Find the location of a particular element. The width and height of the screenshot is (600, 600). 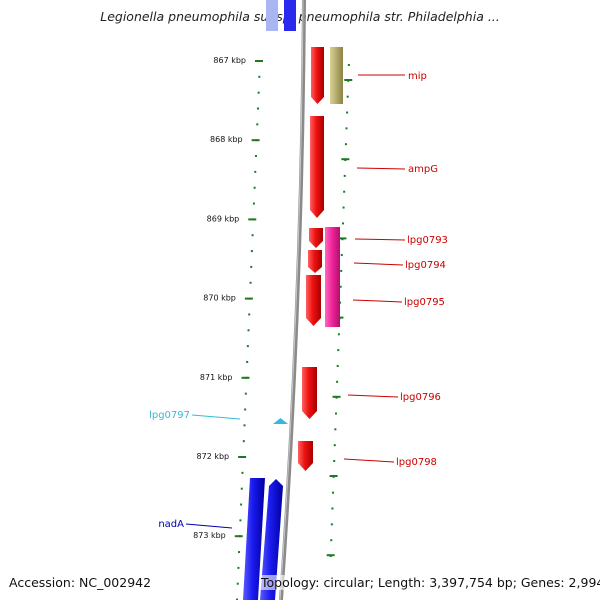

scale-tick-label: 871 kbp is located at coordinates (216, 377).